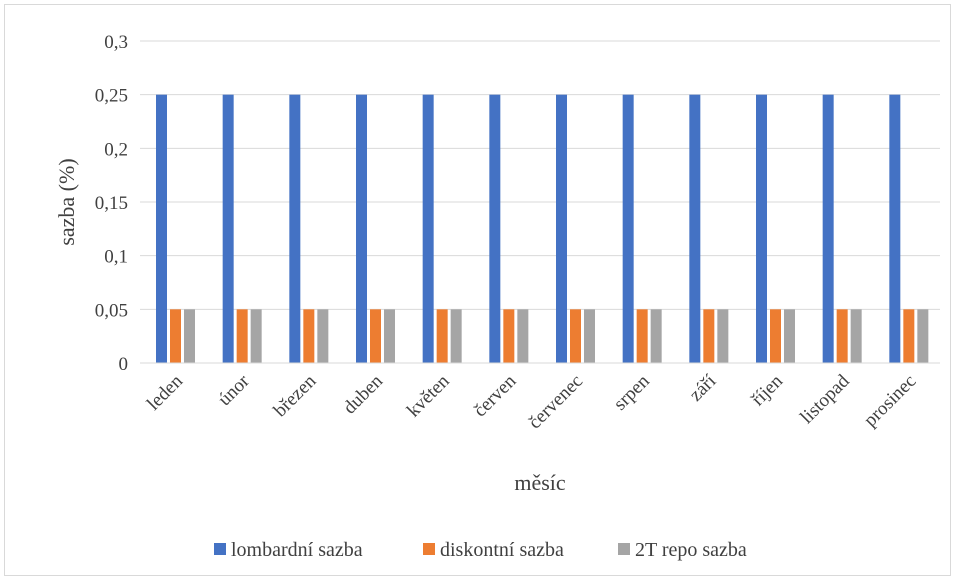  What do you see at coordinates (111, 310) in the screenshot?
I see `y-tick-label: 0,05` at bounding box center [111, 310].